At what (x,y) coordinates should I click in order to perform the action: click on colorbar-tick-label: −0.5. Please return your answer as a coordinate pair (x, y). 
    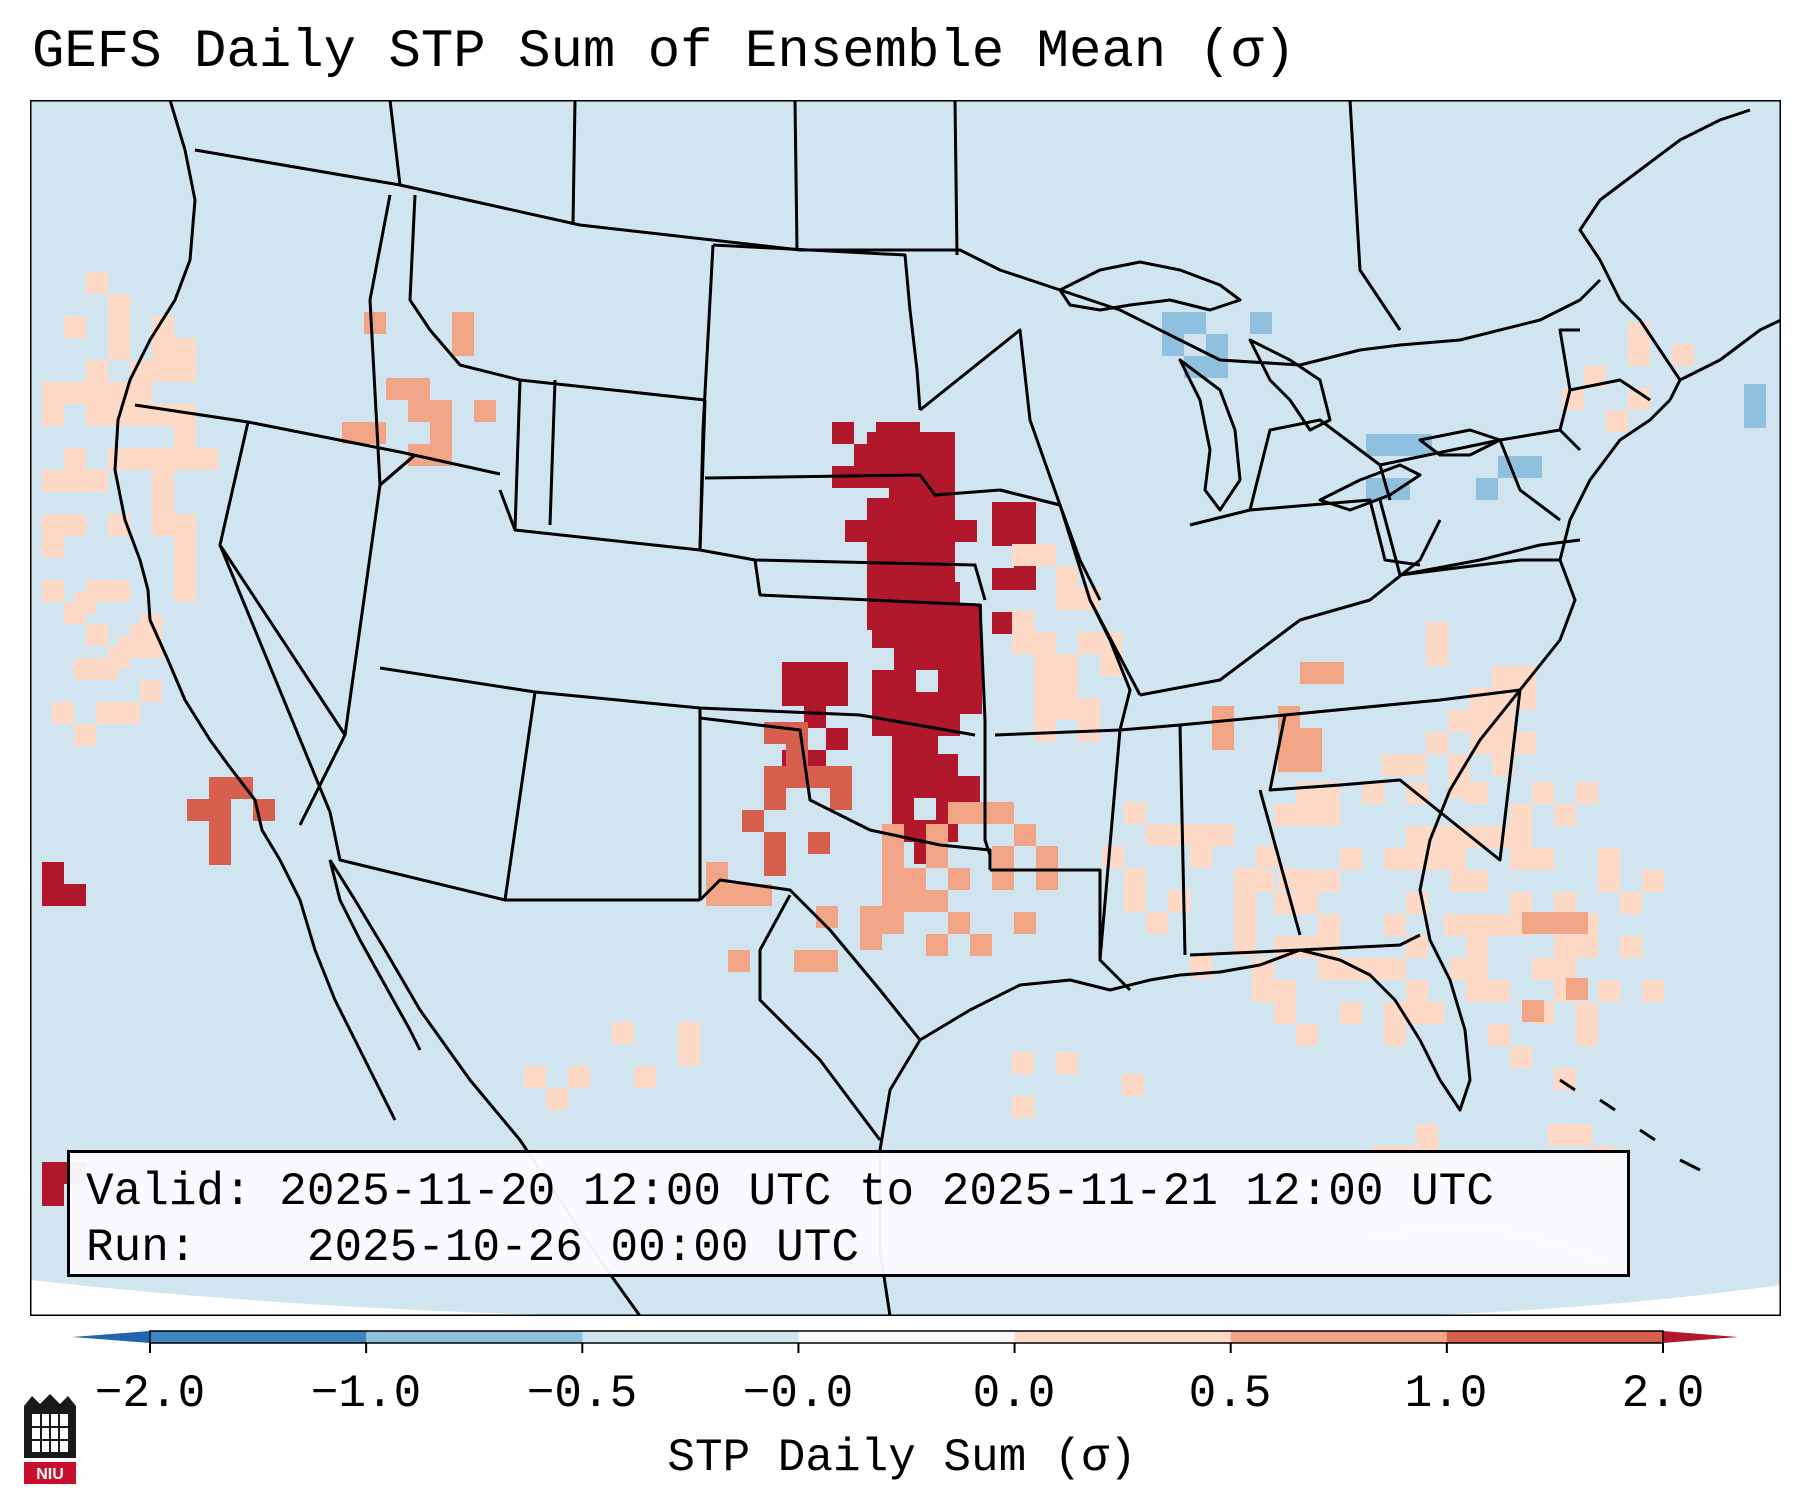
    Looking at the image, I should click on (582, 1394).